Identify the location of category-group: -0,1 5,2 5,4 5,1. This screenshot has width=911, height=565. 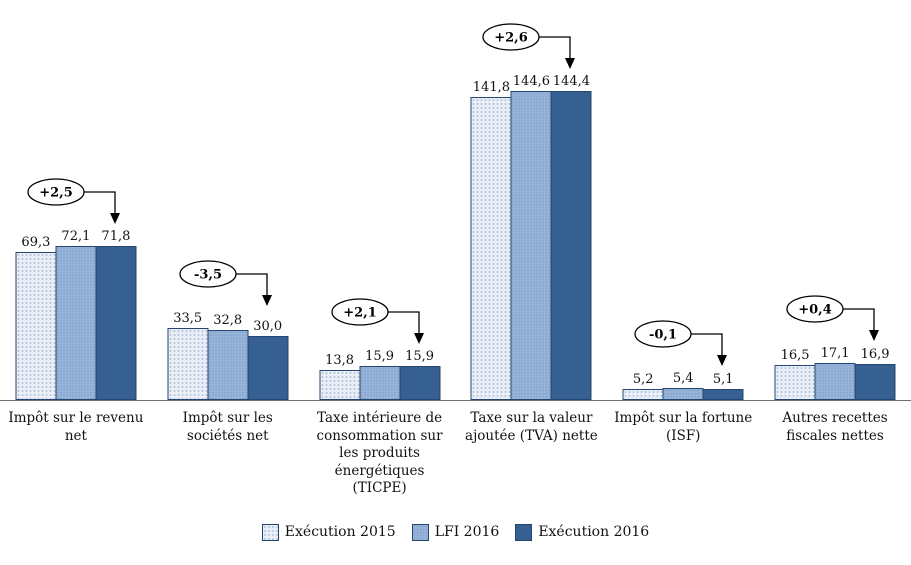
(683, 202).